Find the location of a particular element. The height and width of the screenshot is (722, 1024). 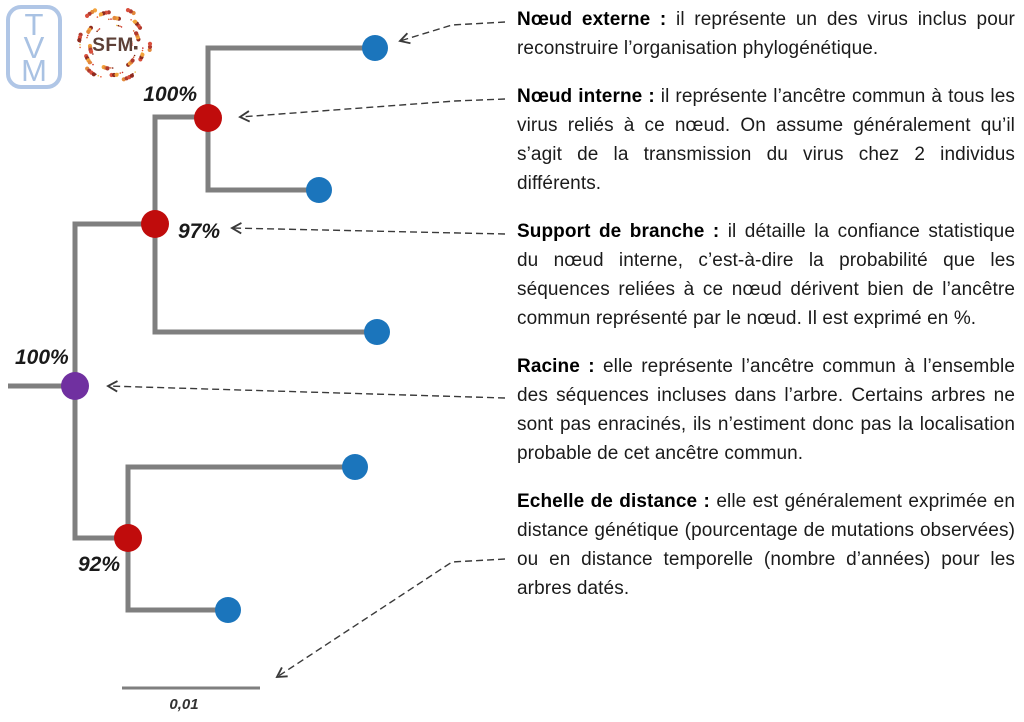

tvm-letter-v: V is located at coordinates (34, 47).